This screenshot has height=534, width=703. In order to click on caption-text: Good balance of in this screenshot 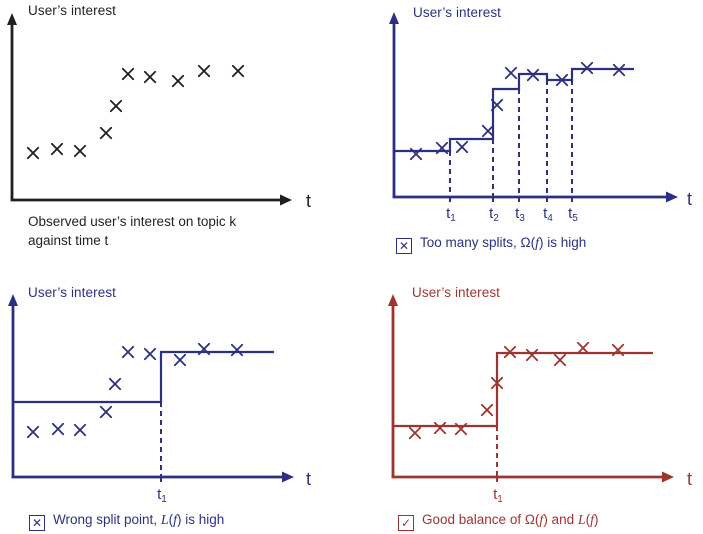, I will do `click(473, 519)`.